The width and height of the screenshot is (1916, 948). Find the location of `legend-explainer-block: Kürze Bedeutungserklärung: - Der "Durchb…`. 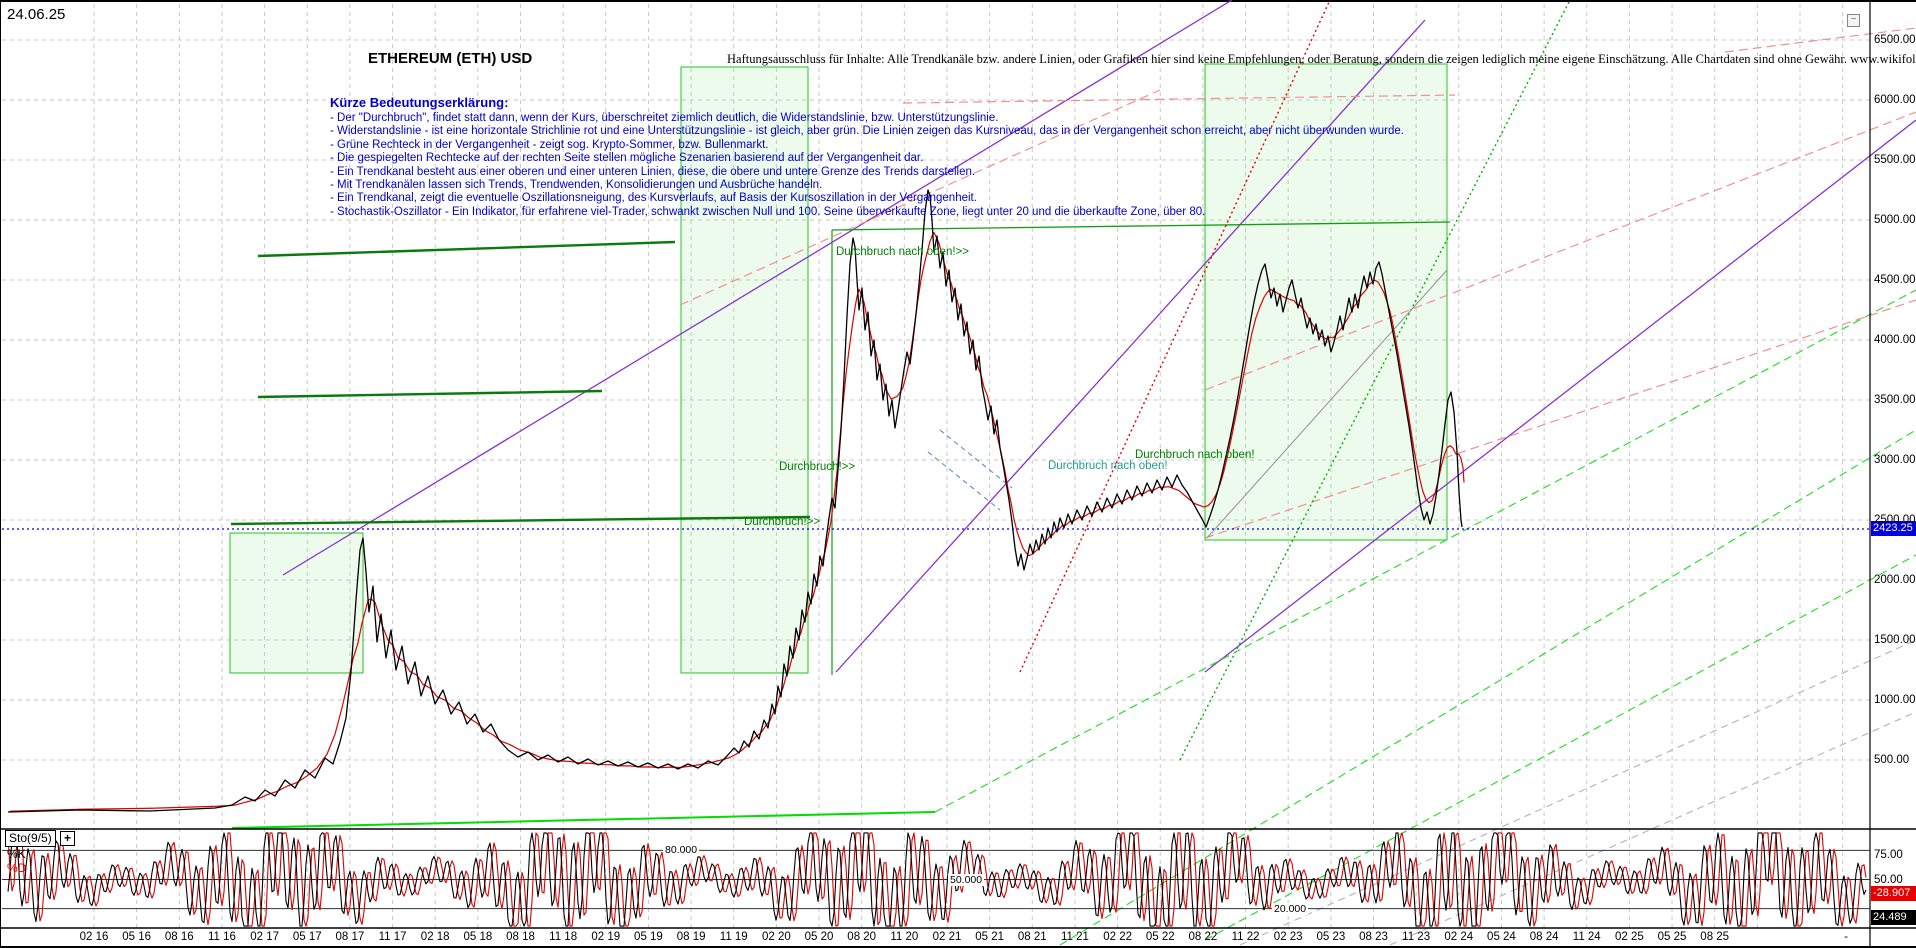

legend-explainer-block: Kürze Bedeutungserklärung: - Der "Durchb… is located at coordinates (867, 157).